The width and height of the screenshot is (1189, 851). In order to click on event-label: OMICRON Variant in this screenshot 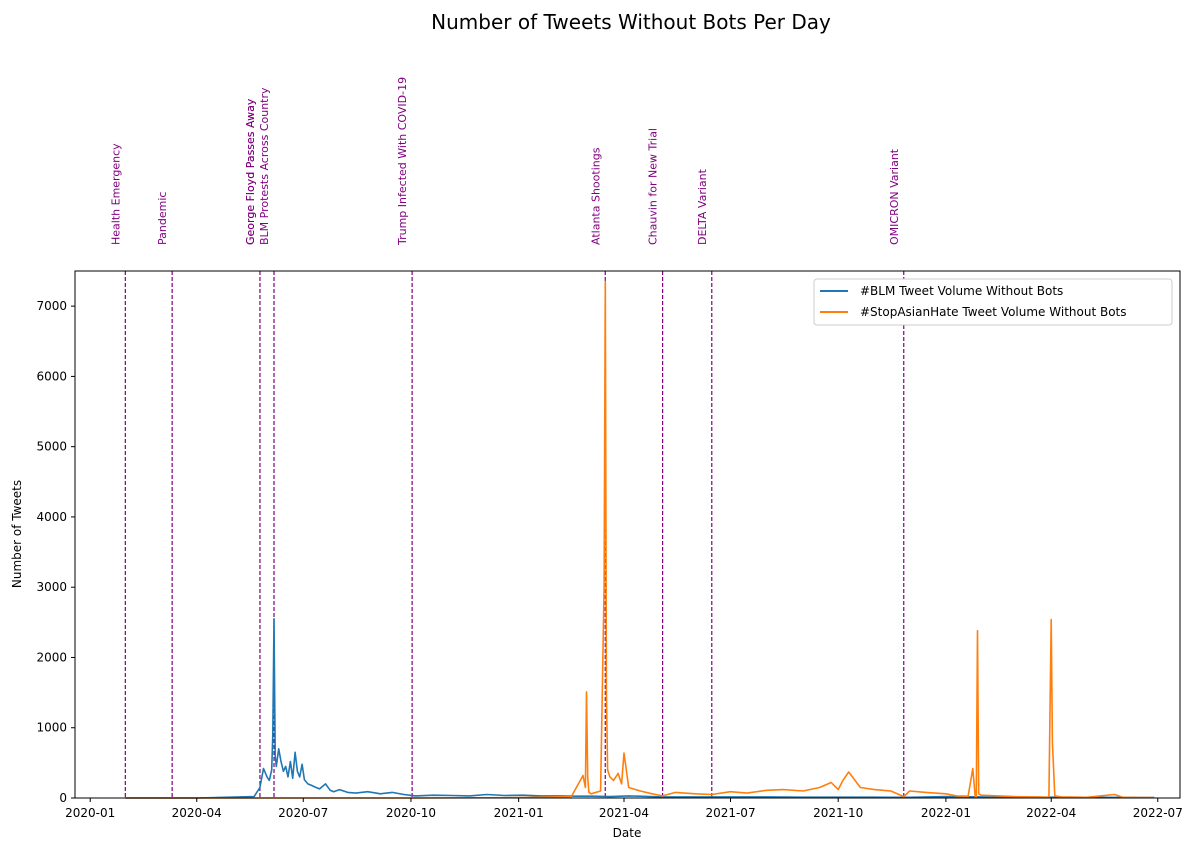, I will do `click(894, 196)`.